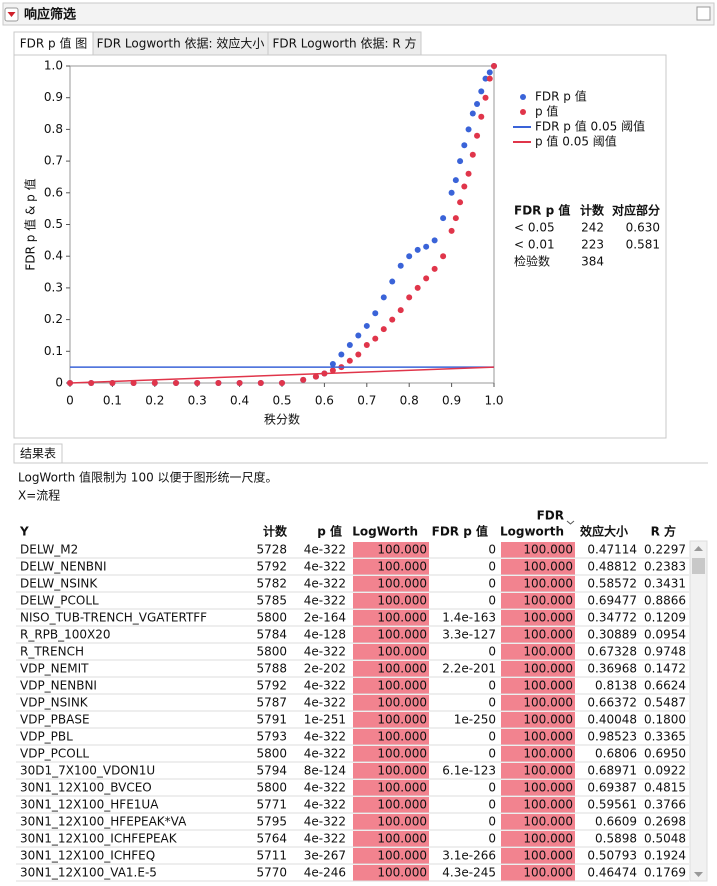  I want to click on cell: 3.1e-266, so click(469, 856).